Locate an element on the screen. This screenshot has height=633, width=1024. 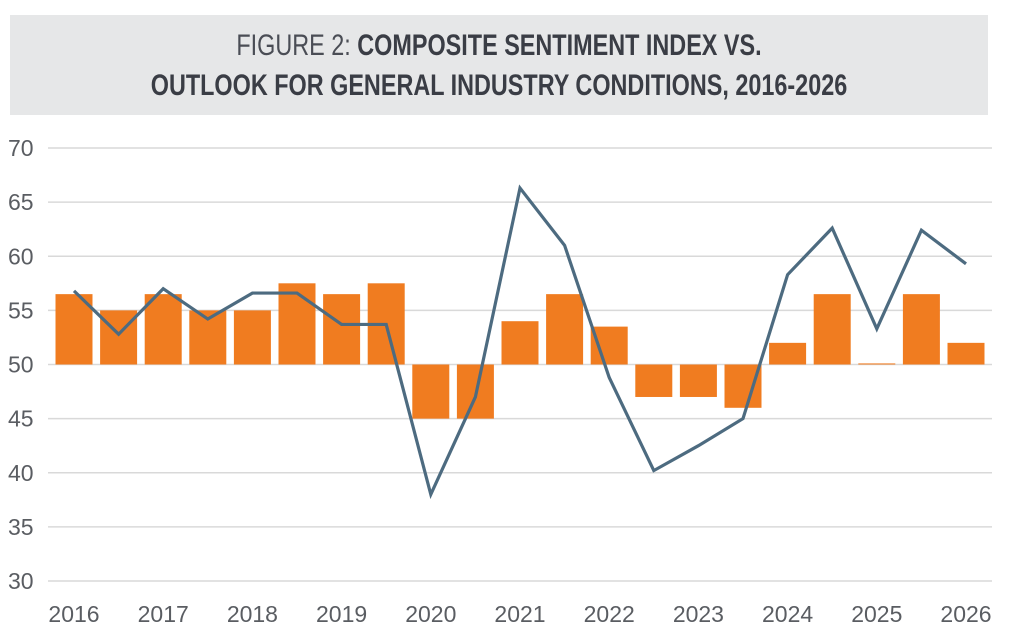
x-tick-label: 2018 is located at coordinates (252, 614).